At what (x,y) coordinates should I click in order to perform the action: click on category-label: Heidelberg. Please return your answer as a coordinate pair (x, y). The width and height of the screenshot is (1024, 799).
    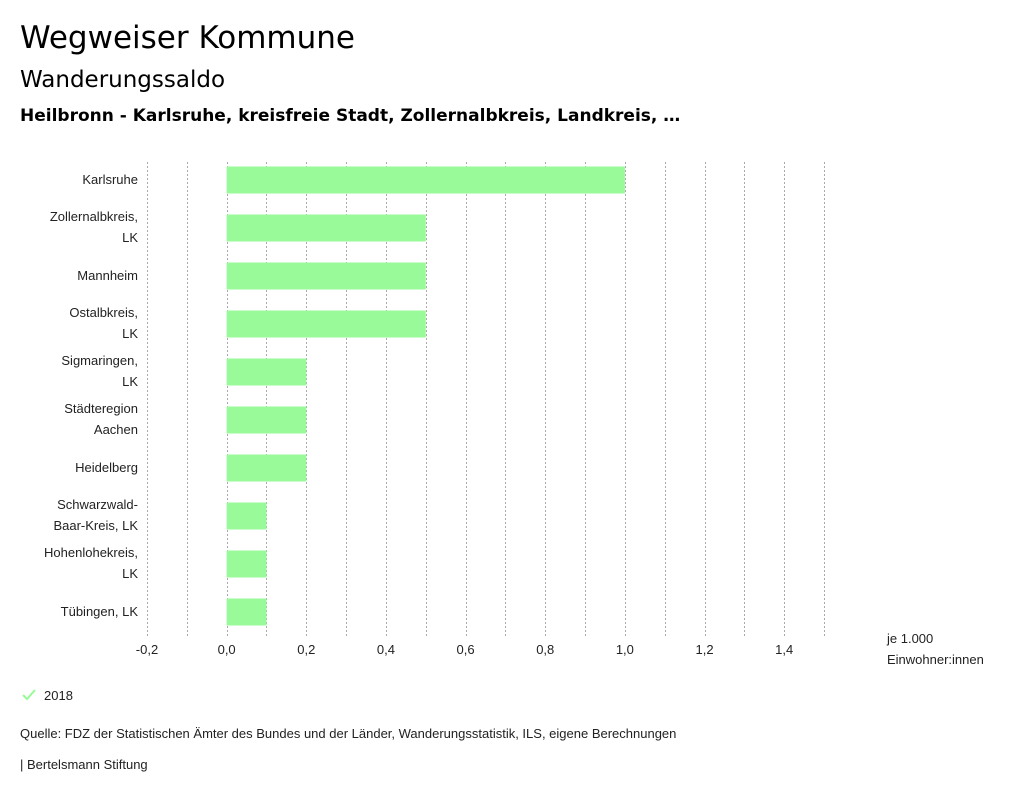
    Looking at the image, I should click on (106, 467).